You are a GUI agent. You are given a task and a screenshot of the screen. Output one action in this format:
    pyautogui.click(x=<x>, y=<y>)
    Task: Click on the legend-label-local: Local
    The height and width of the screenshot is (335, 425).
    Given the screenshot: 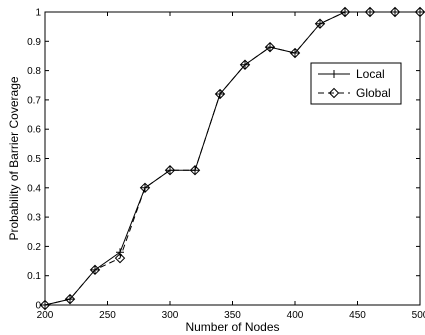 What is the action you would take?
    pyautogui.click(x=370, y=74)
    